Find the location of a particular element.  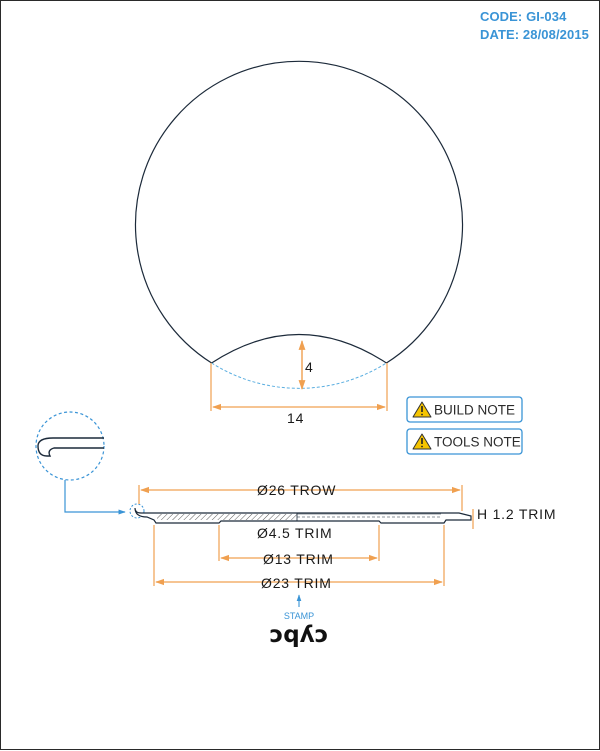

cap-cut-arc is located at coordinates (299, 349).